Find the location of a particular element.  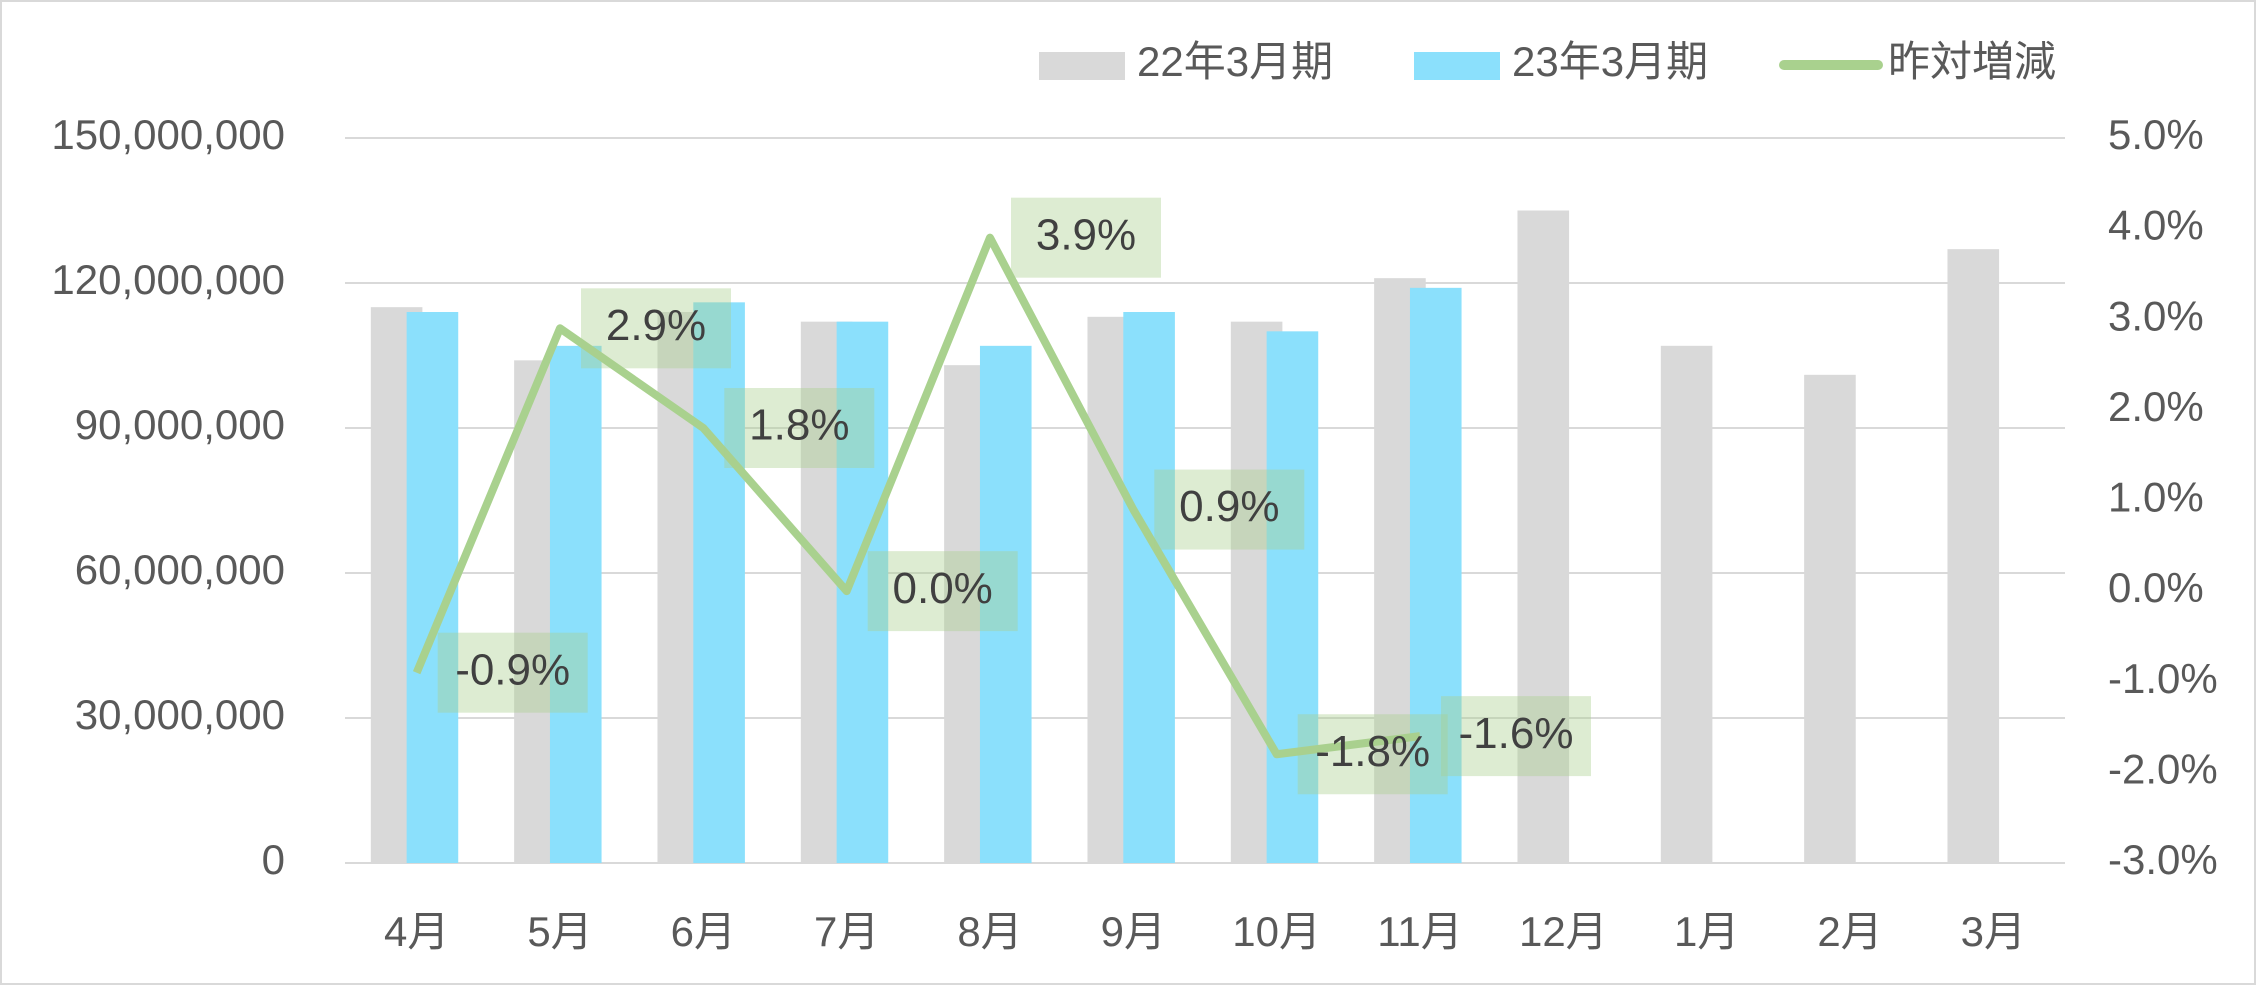

data-label: 0.0% is located at coordinates (943, 588).